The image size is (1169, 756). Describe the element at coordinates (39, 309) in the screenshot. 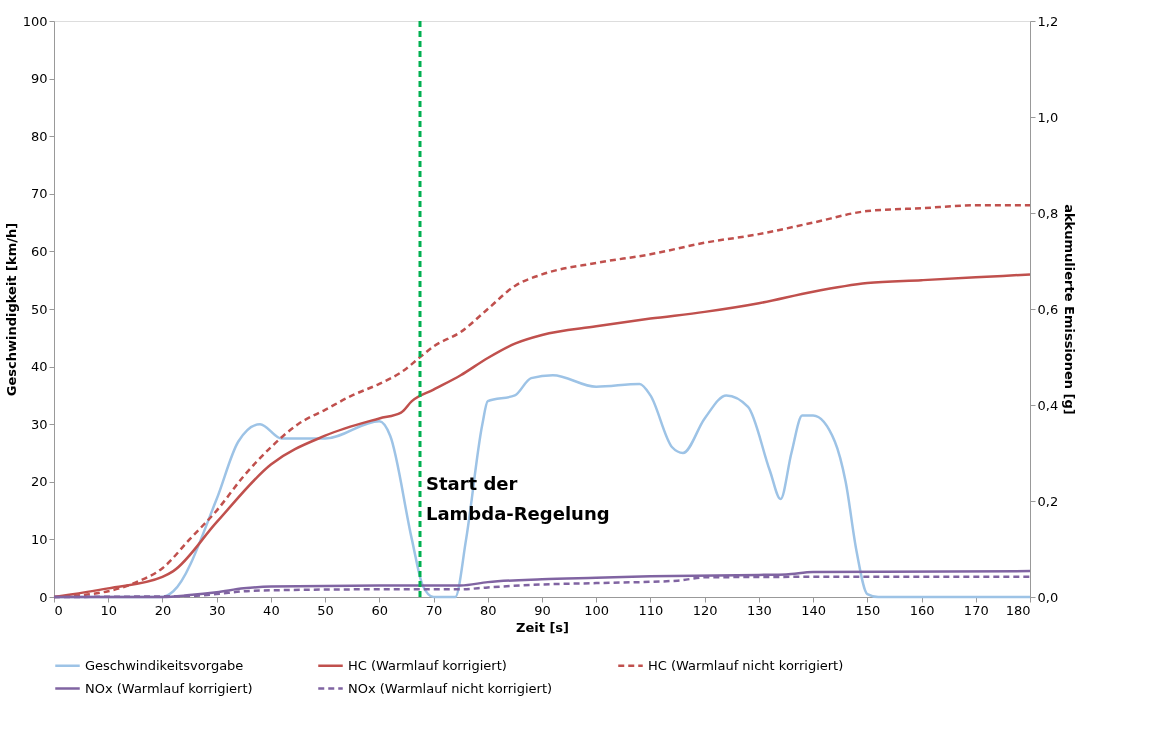

I see `y-tick-label: 50` at that location.